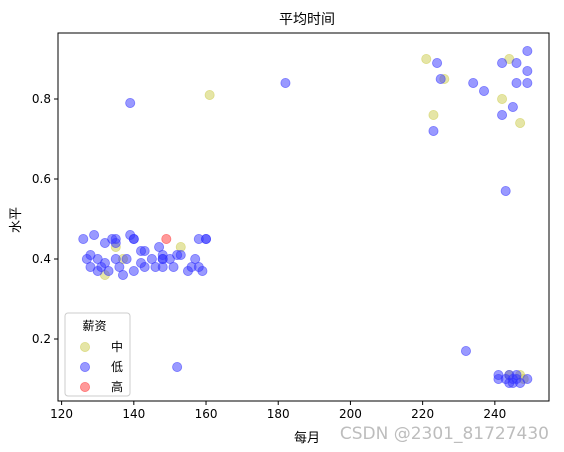 The height and width of the screenshot is (452, 564). What do you see at coordinates (117, 386) in the screenshot?
I see `legend-label: 高` at bounding box center [117, 386].